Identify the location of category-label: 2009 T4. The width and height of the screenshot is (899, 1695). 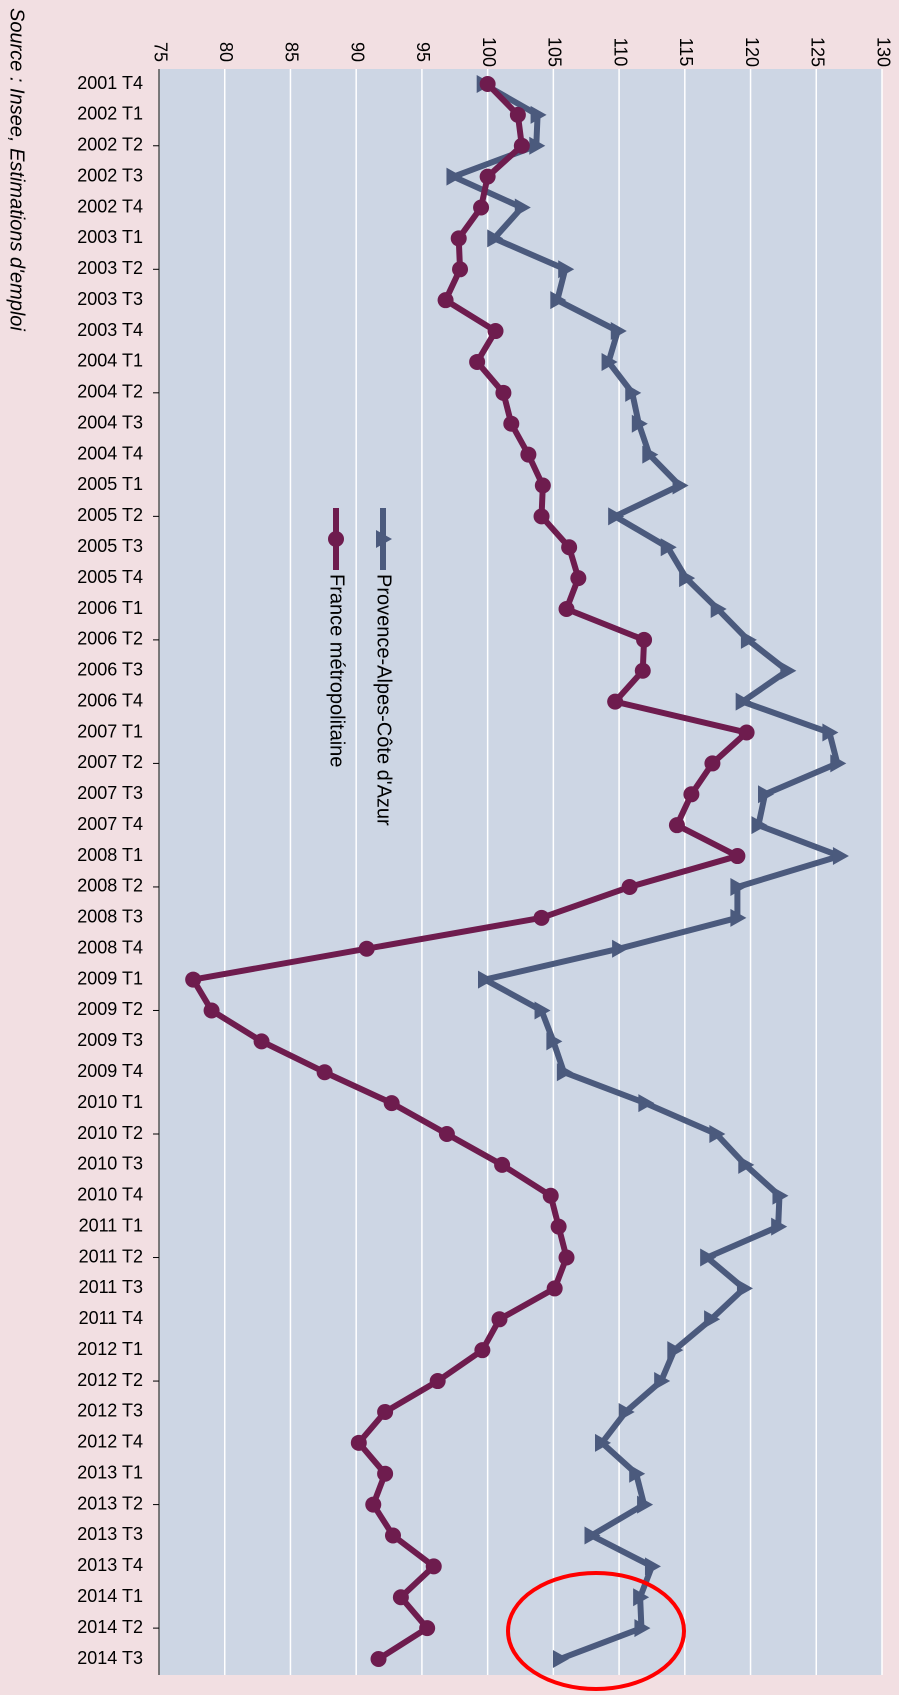
(110, 1071).